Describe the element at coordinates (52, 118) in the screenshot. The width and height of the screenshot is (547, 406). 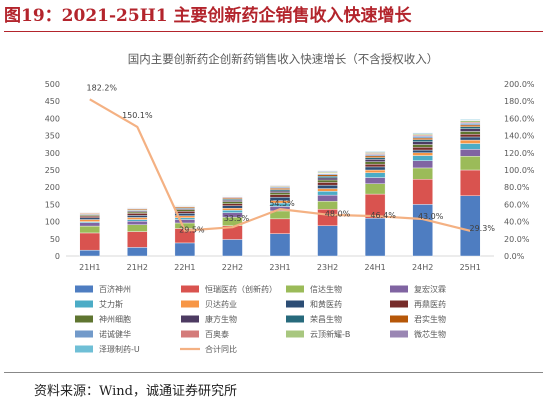
I see `y-tick-label: 400` at that location.